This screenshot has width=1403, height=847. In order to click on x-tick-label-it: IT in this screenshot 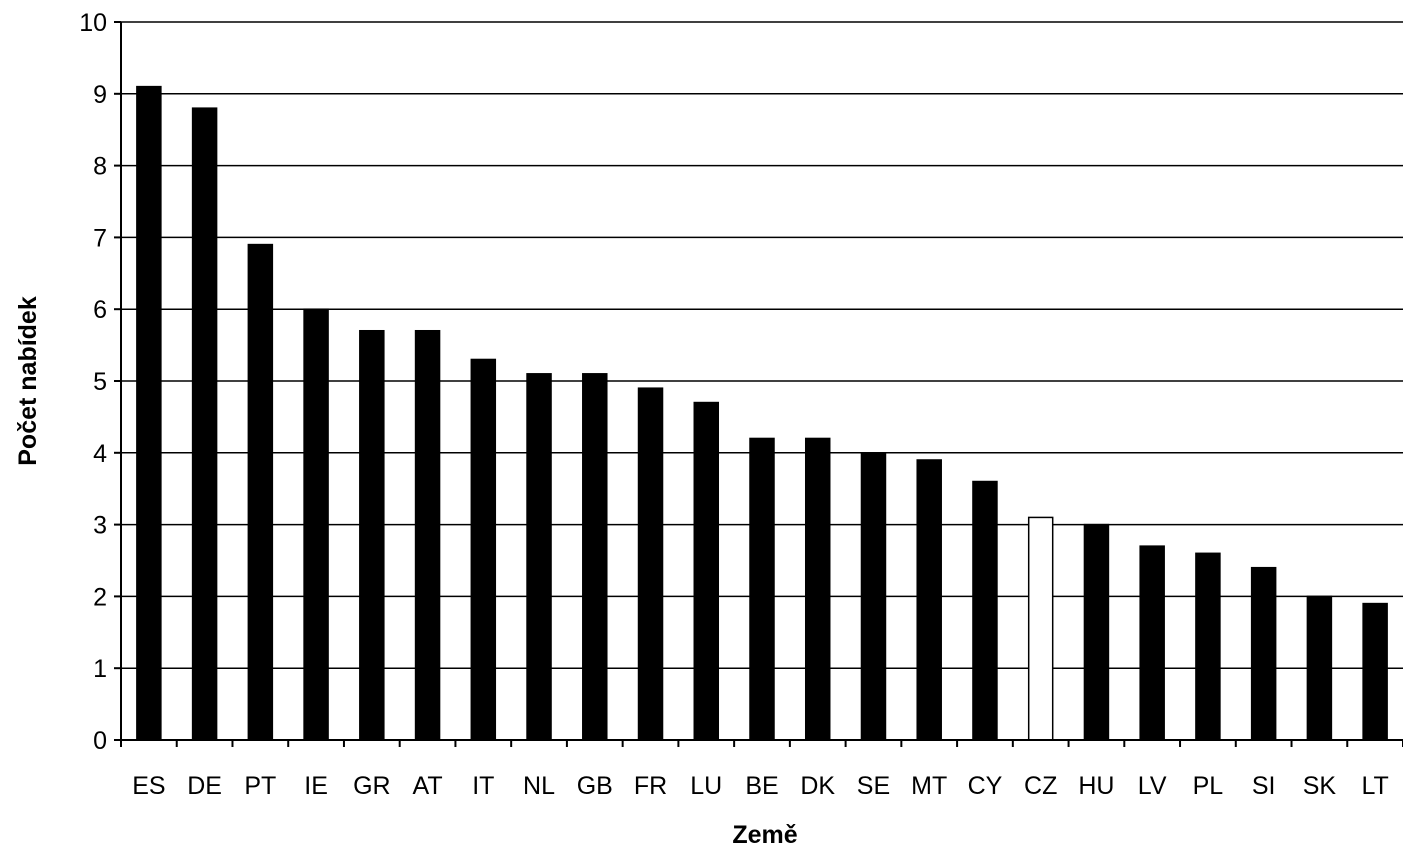, I will do `click(483, 786)`.